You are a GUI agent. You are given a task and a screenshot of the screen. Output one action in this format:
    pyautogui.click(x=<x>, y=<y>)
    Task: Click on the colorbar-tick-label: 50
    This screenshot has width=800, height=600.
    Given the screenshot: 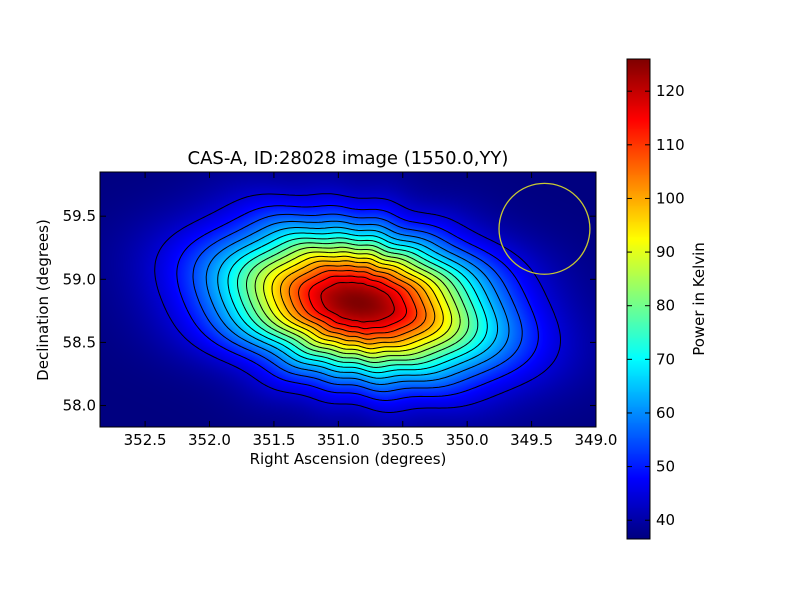 What is the action you would take?
    pyautogui.click(x=665, y=467)
    